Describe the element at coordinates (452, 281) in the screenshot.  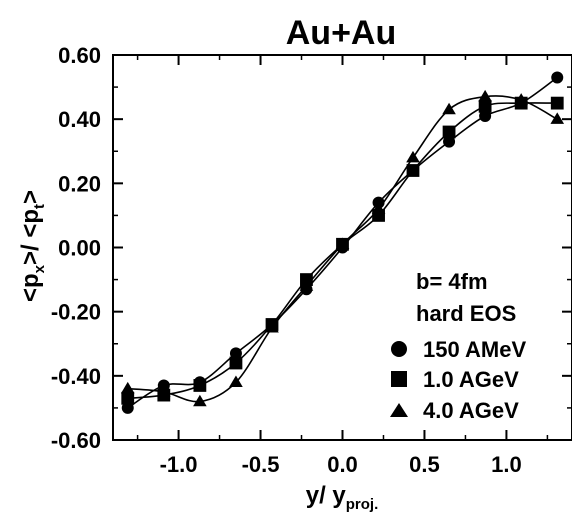
I see `annotation-impact-parameter: b= 4fm` at that location.